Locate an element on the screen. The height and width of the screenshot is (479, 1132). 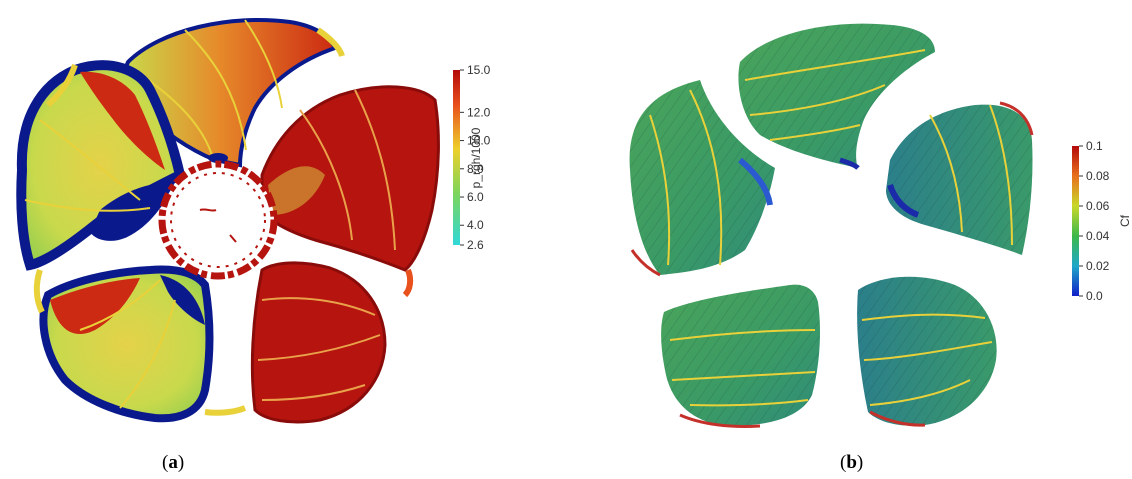
colorbar-b-title: Cf is located at coordinates (1125, 220).